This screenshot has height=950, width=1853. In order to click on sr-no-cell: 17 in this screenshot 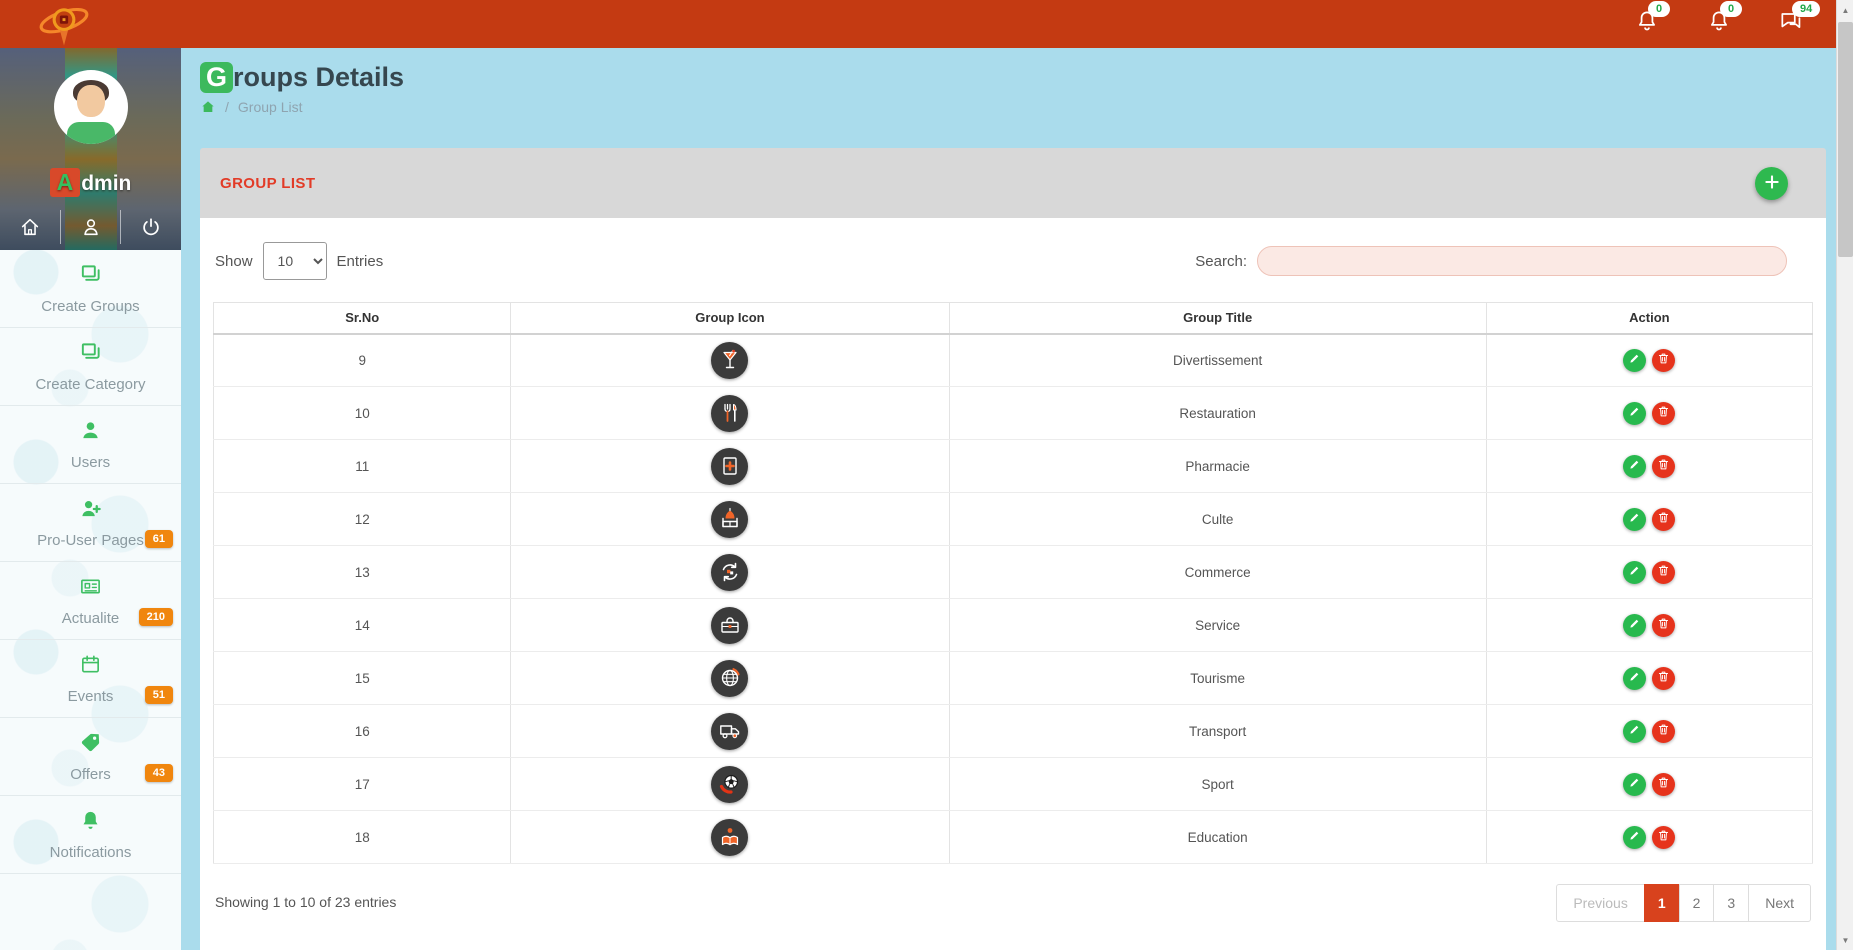, I will do `click(362, 784)`.